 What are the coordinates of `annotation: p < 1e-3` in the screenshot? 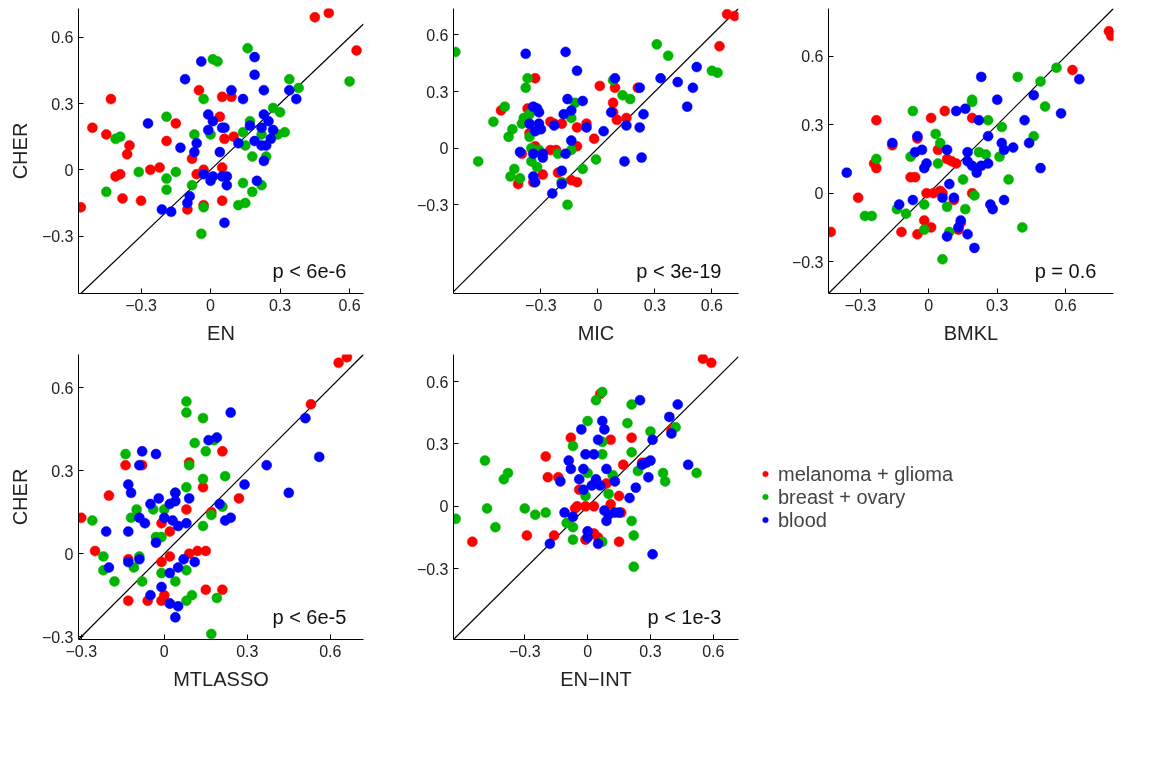 It's located at (684, 617).